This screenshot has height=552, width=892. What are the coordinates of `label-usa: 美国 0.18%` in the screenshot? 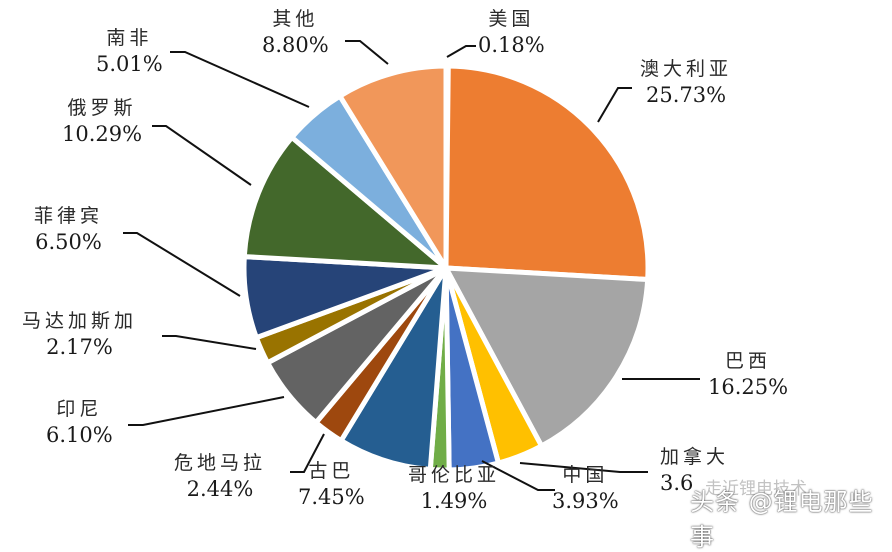 It's located at (511, 33).